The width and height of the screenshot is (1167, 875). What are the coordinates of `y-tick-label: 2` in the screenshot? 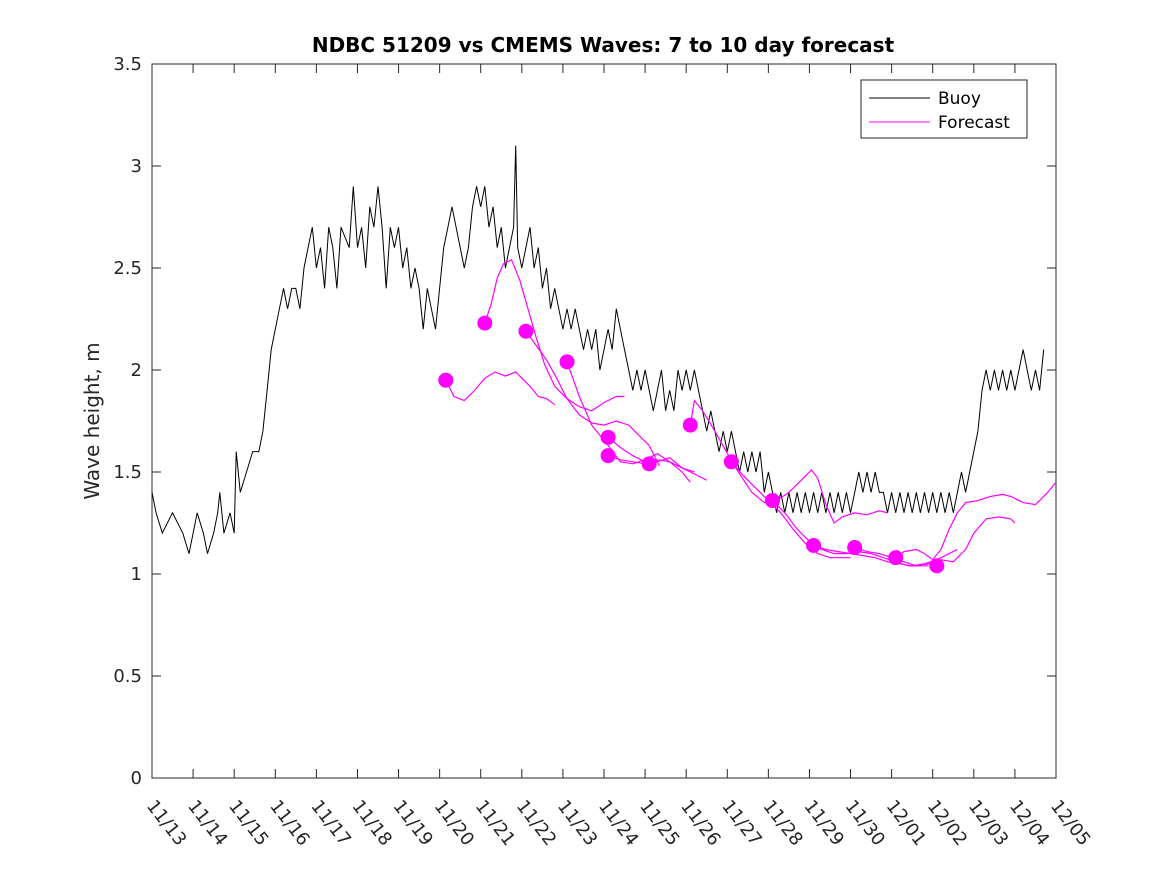 It's located at (136, 370).